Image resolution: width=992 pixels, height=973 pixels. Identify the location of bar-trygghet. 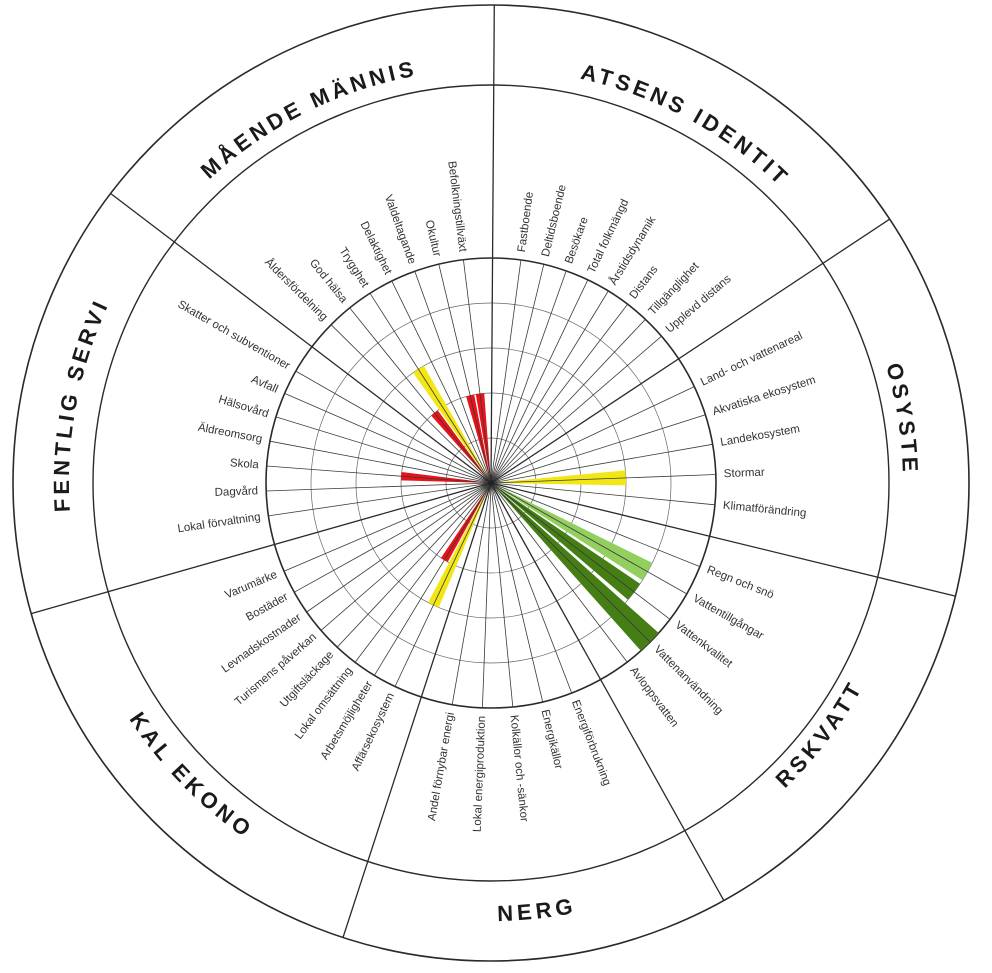
(452, 424).